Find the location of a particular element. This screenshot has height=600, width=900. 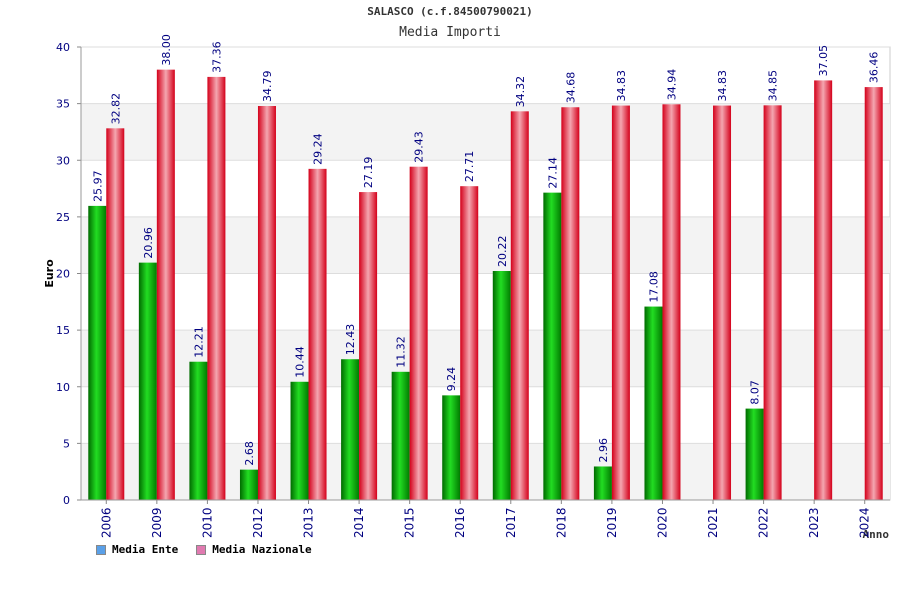

data-label: 37.05 is located at coordinates (823, 61).